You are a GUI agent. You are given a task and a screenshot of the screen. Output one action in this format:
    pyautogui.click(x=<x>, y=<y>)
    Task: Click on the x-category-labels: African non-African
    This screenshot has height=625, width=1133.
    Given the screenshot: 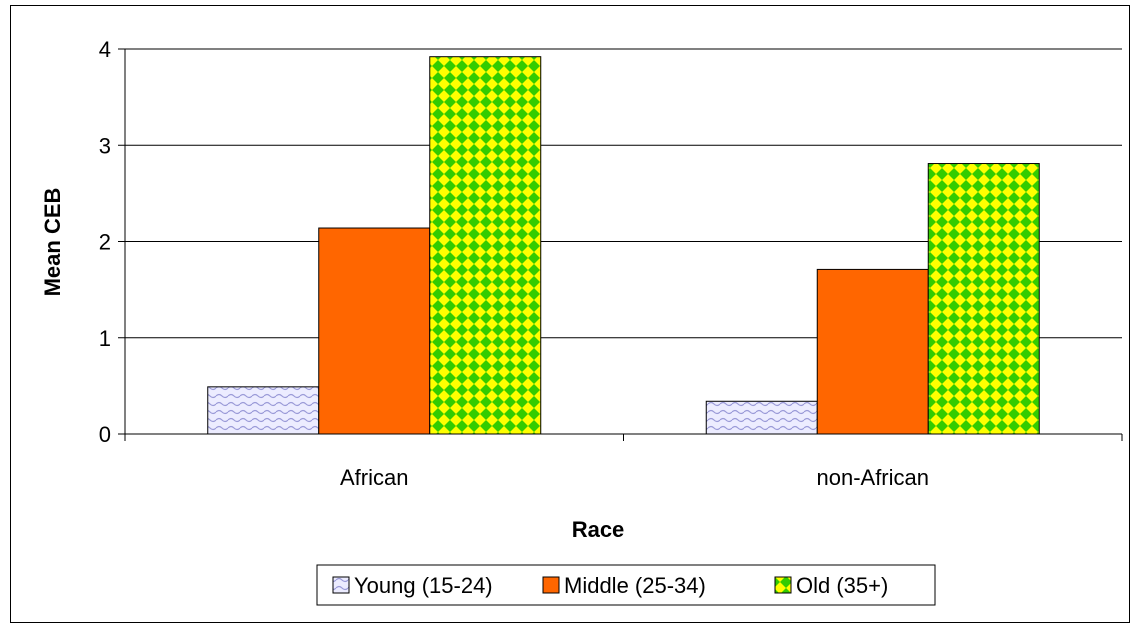 What is the action you would take?
    pyautogui.click(x=634, y=477)
    